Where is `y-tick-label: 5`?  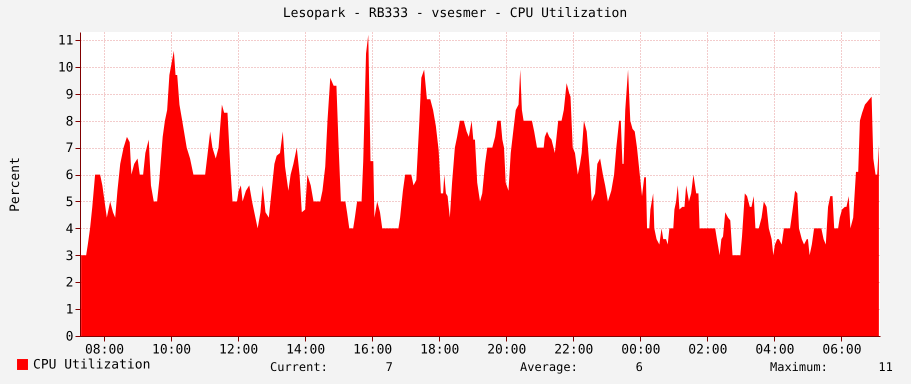
y-tick-label: 5 is located at coordinates (70, 202).